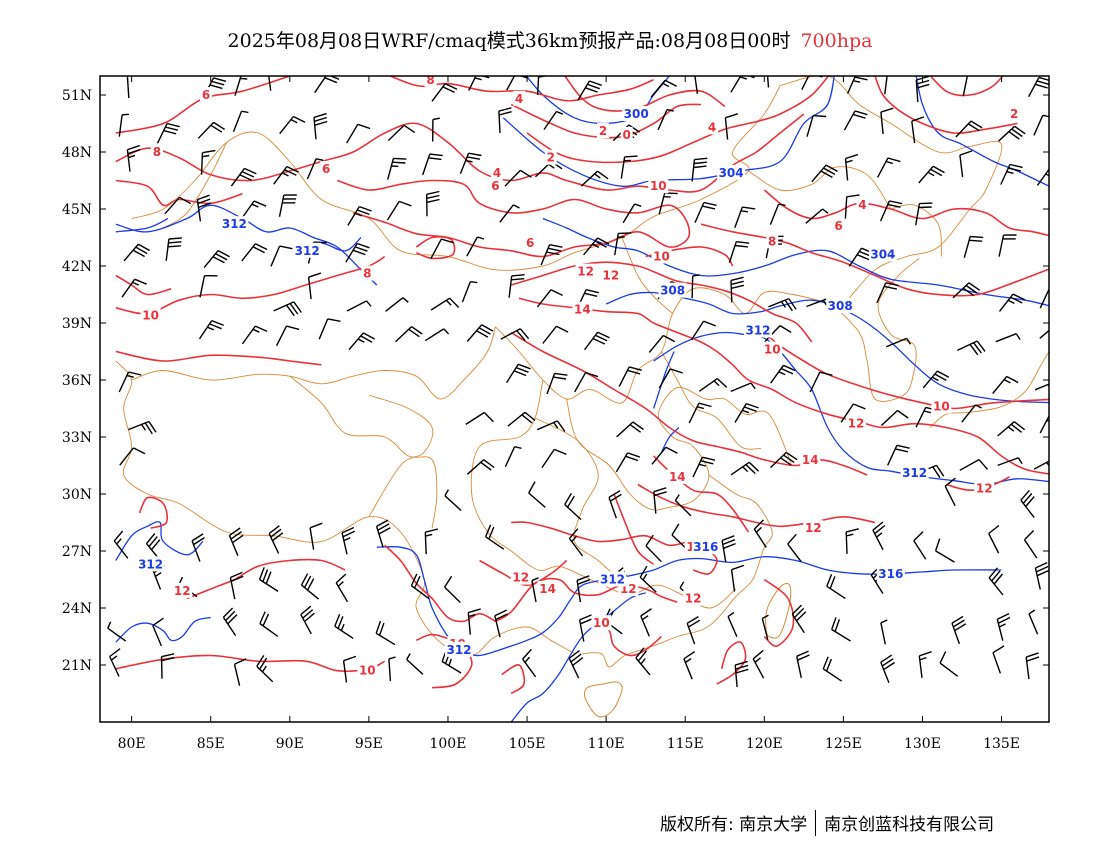  Describe the element at coordinates (77, 609) in the screenshot. I see `lat-label: 24N` at that location.